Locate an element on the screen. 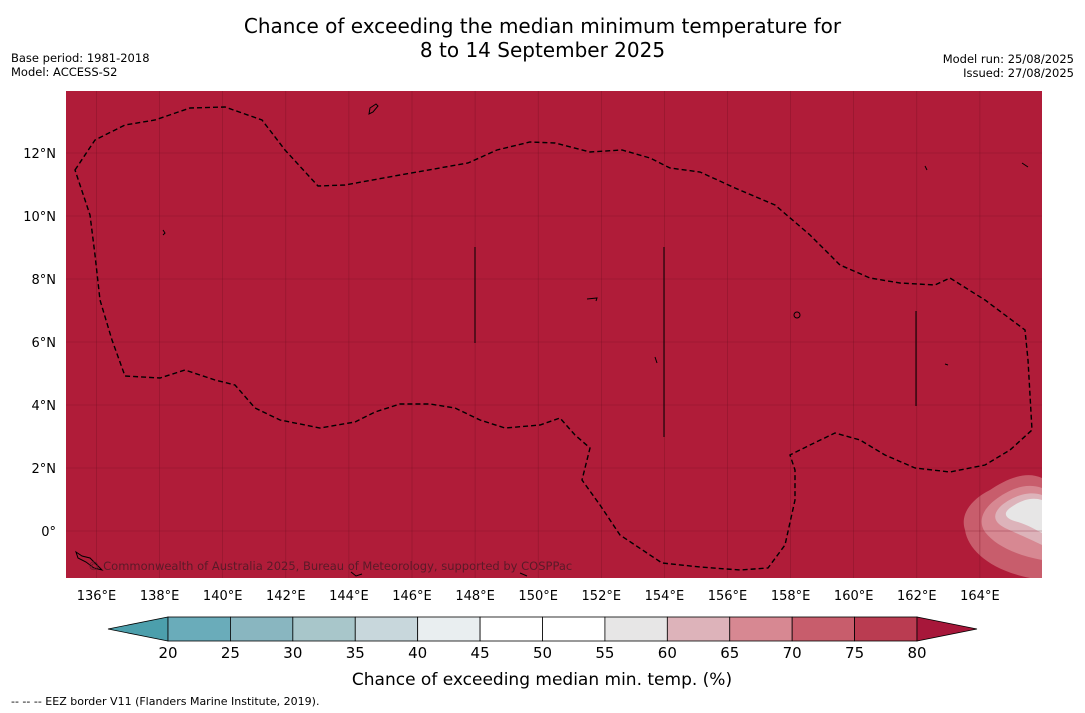 The image size is (1085, 713). latitude-tick-label: 4°N is located at coordinates (44, 406).